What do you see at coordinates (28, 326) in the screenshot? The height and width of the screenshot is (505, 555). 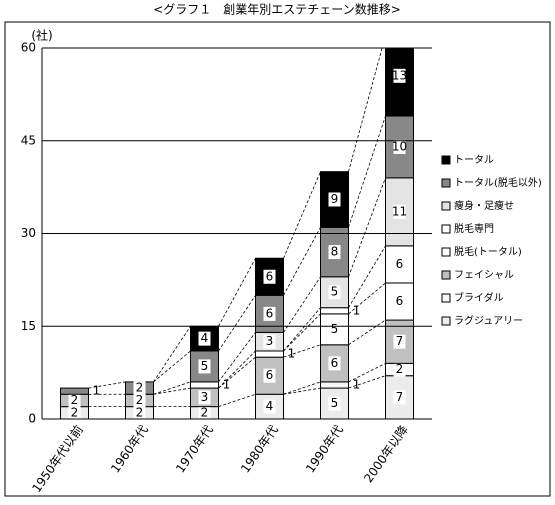 I see `y-tick-label: 15` at bounding box center [28, 326].